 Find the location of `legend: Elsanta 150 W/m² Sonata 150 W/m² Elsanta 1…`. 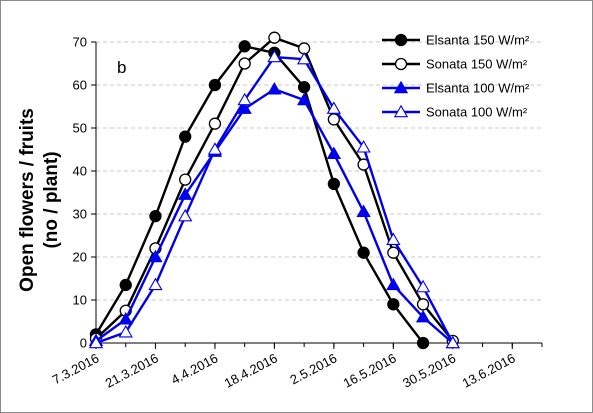

legend: Elsanta 150 W/m² Sonata 150 W/m² Elsanta 1… is located at coordinates (456, 76).